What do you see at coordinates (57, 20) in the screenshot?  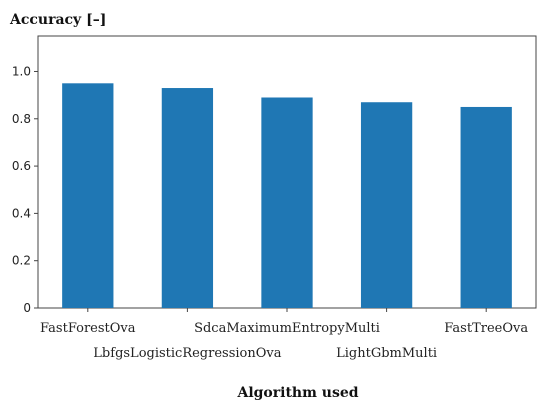 I see `y-axis-title: Accuracy [–]` at bounding box center [57, 20].